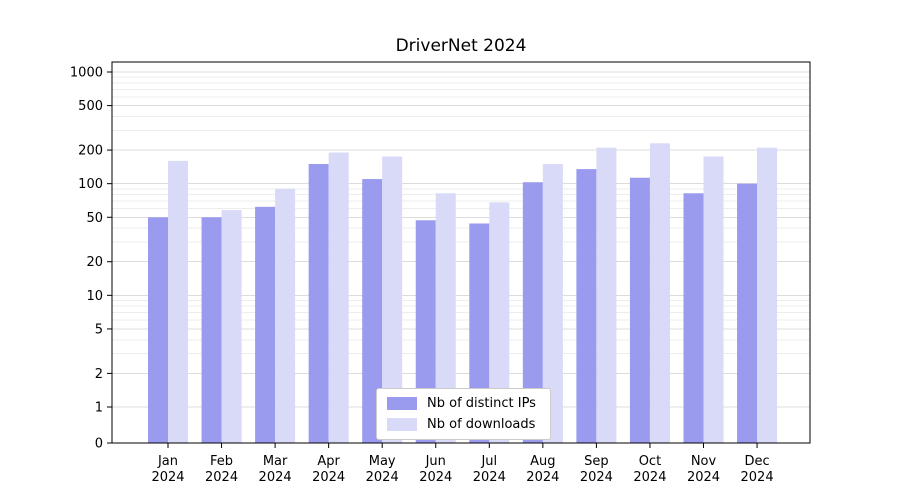  Describe the element at coordinates (275, 469) in the screenshot. I see `x-tick-label: Mar 2024` at that location.